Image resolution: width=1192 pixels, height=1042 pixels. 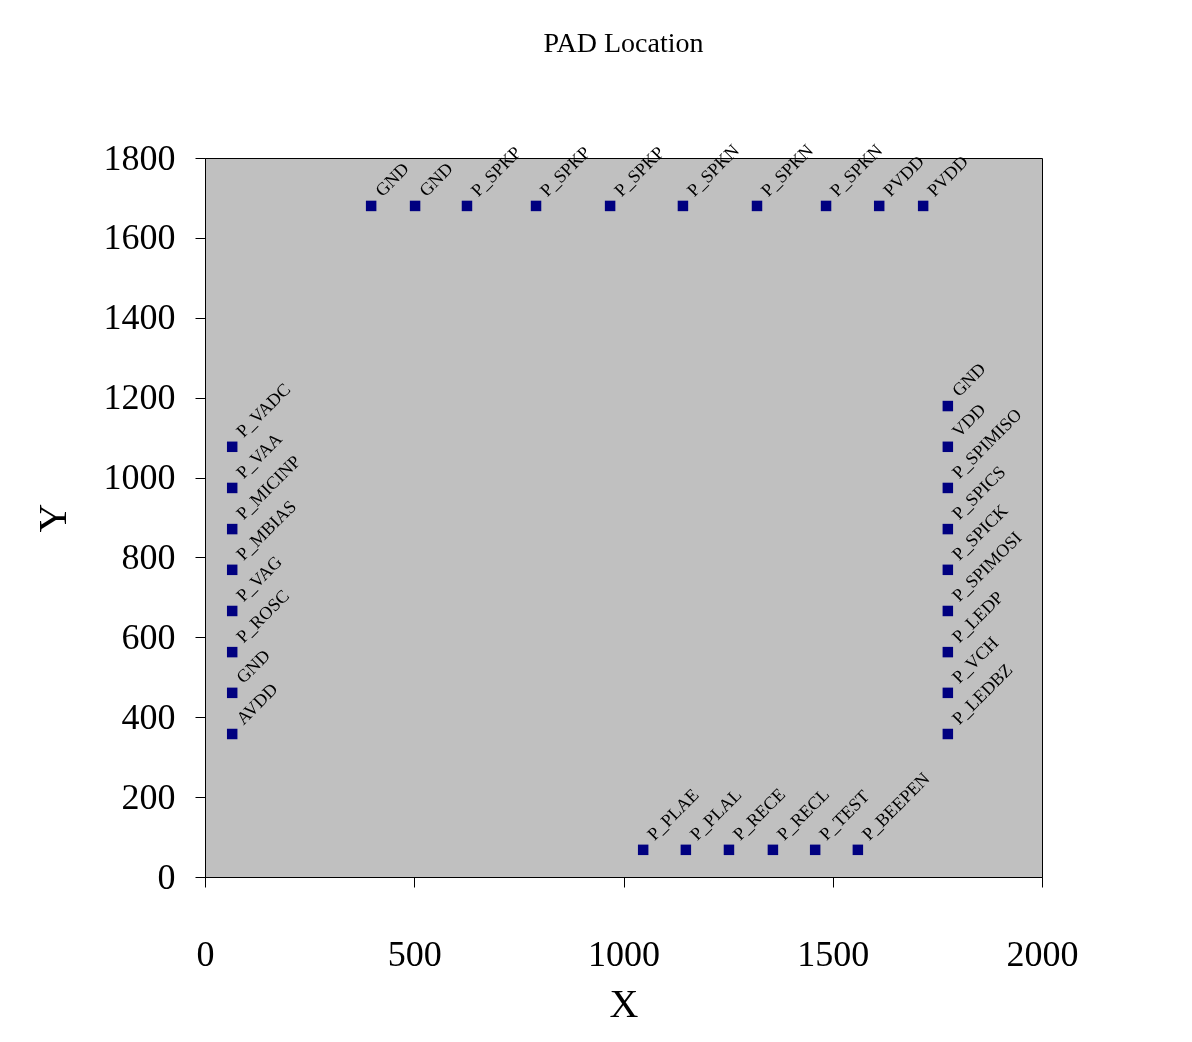 What do you see at coordinates (139, 397) in the screenshot?
I see `y-tick-label: 1200` at bounding box center [139, 397].